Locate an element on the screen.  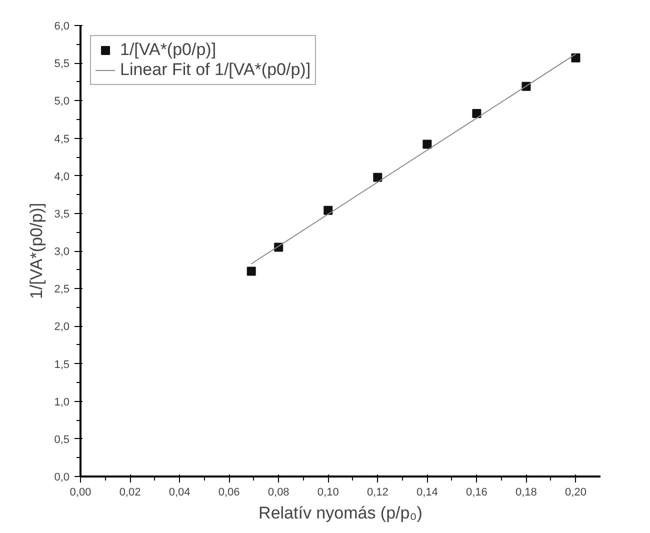
x-tick-label: 0,12 is located at coordinates (377, 492).